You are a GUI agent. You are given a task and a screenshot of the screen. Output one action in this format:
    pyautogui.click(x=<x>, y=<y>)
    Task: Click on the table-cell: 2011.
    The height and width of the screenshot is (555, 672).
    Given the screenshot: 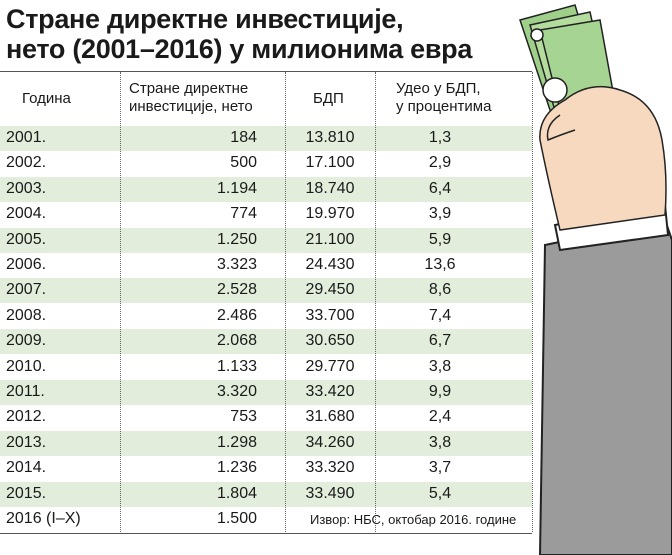 What is the action you would take?
    pyautogui.click(x=25, y=391)
    